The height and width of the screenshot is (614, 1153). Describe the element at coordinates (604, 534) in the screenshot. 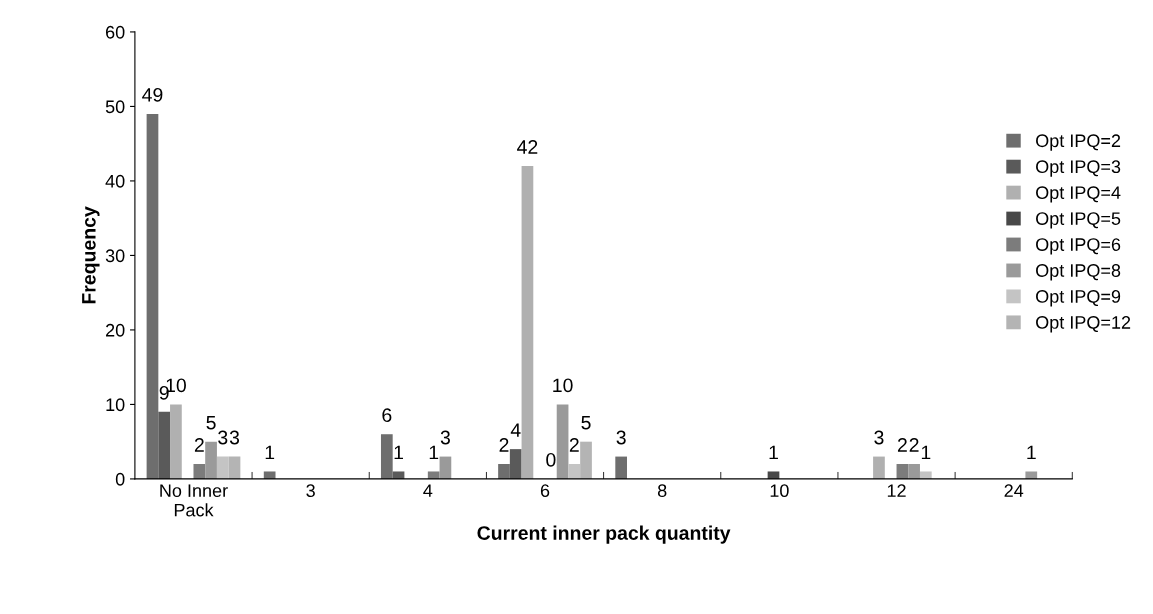

I see `x-axis-title: Current inner pack quantity` at that location.